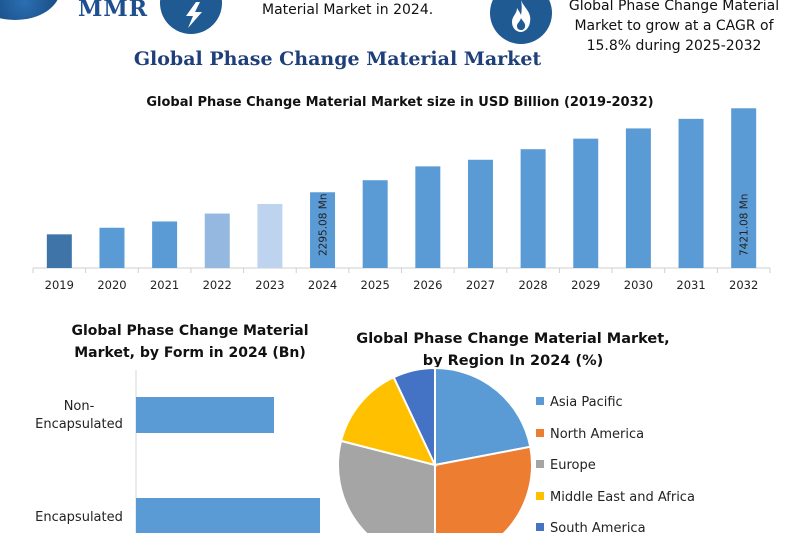  Describe the element at coordinates (744, 188) in the screenshot. I see `bar-2032` at that location.